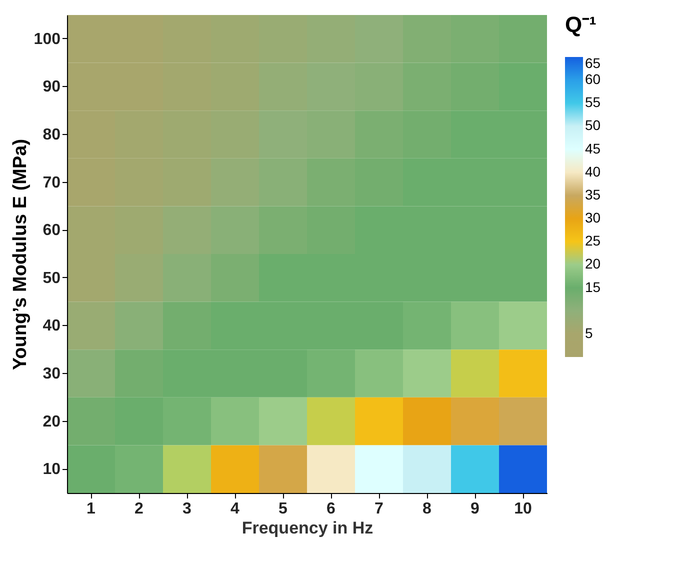 The width and height of the screenshot is (681, 573). I want to click on color-bar-label: 20, so click(593, 264).